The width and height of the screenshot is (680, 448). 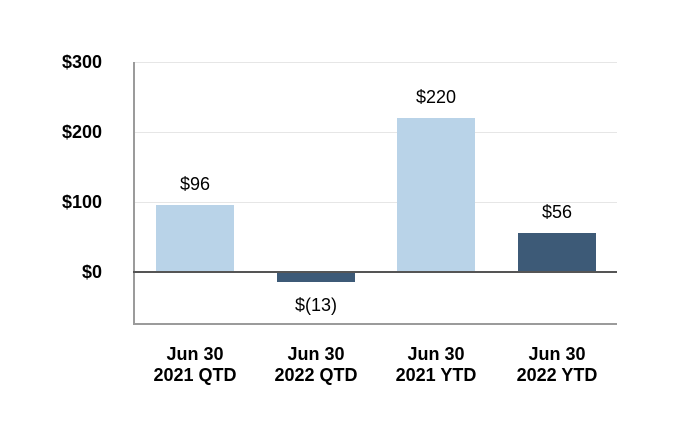 I want to click on bar-value-label-1: $(13), so click(x=316, y=305).